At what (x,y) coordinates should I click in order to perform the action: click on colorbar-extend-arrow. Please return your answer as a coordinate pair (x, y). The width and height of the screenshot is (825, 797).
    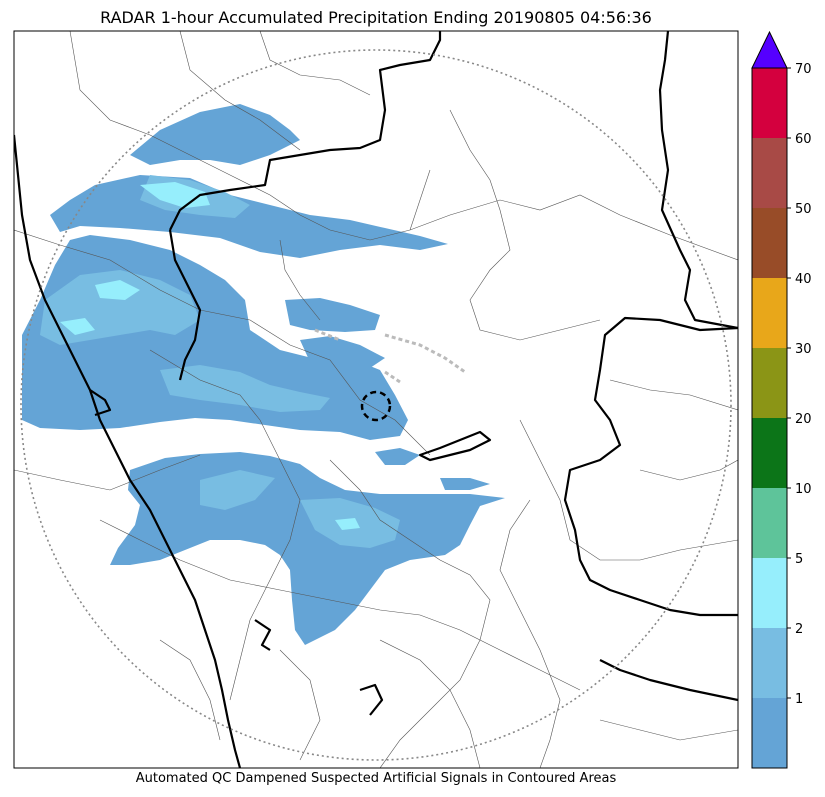
    Looking at the image, I should click on (769, 49).